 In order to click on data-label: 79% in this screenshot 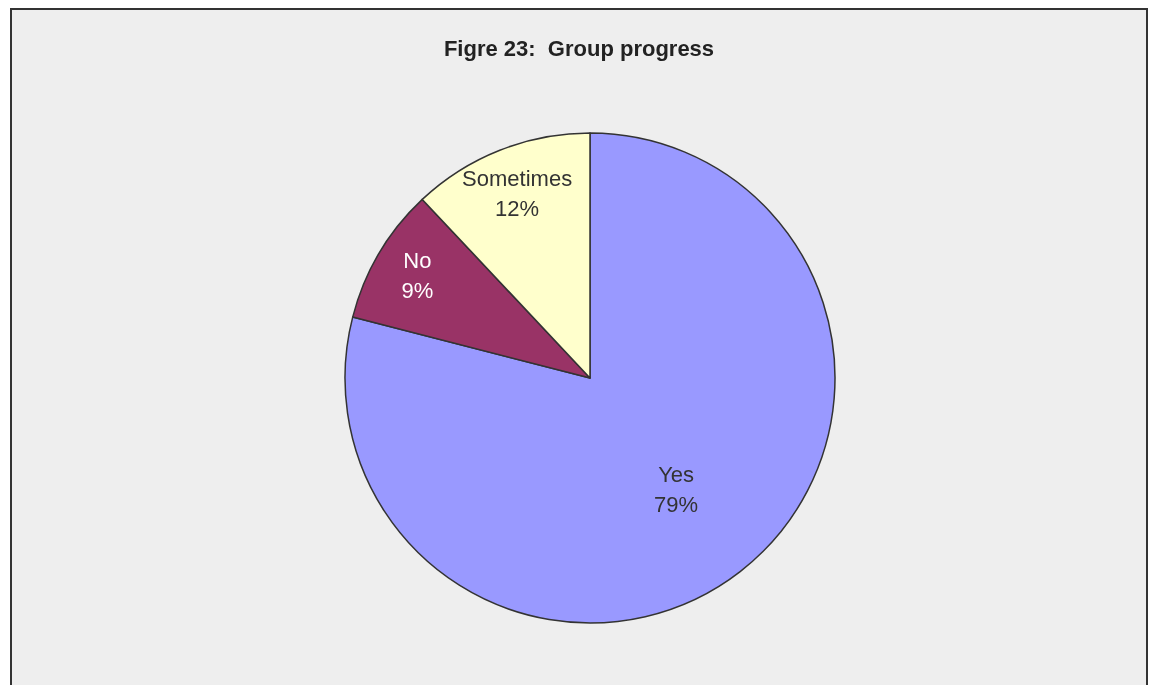, I will do `click(676, 504)`.